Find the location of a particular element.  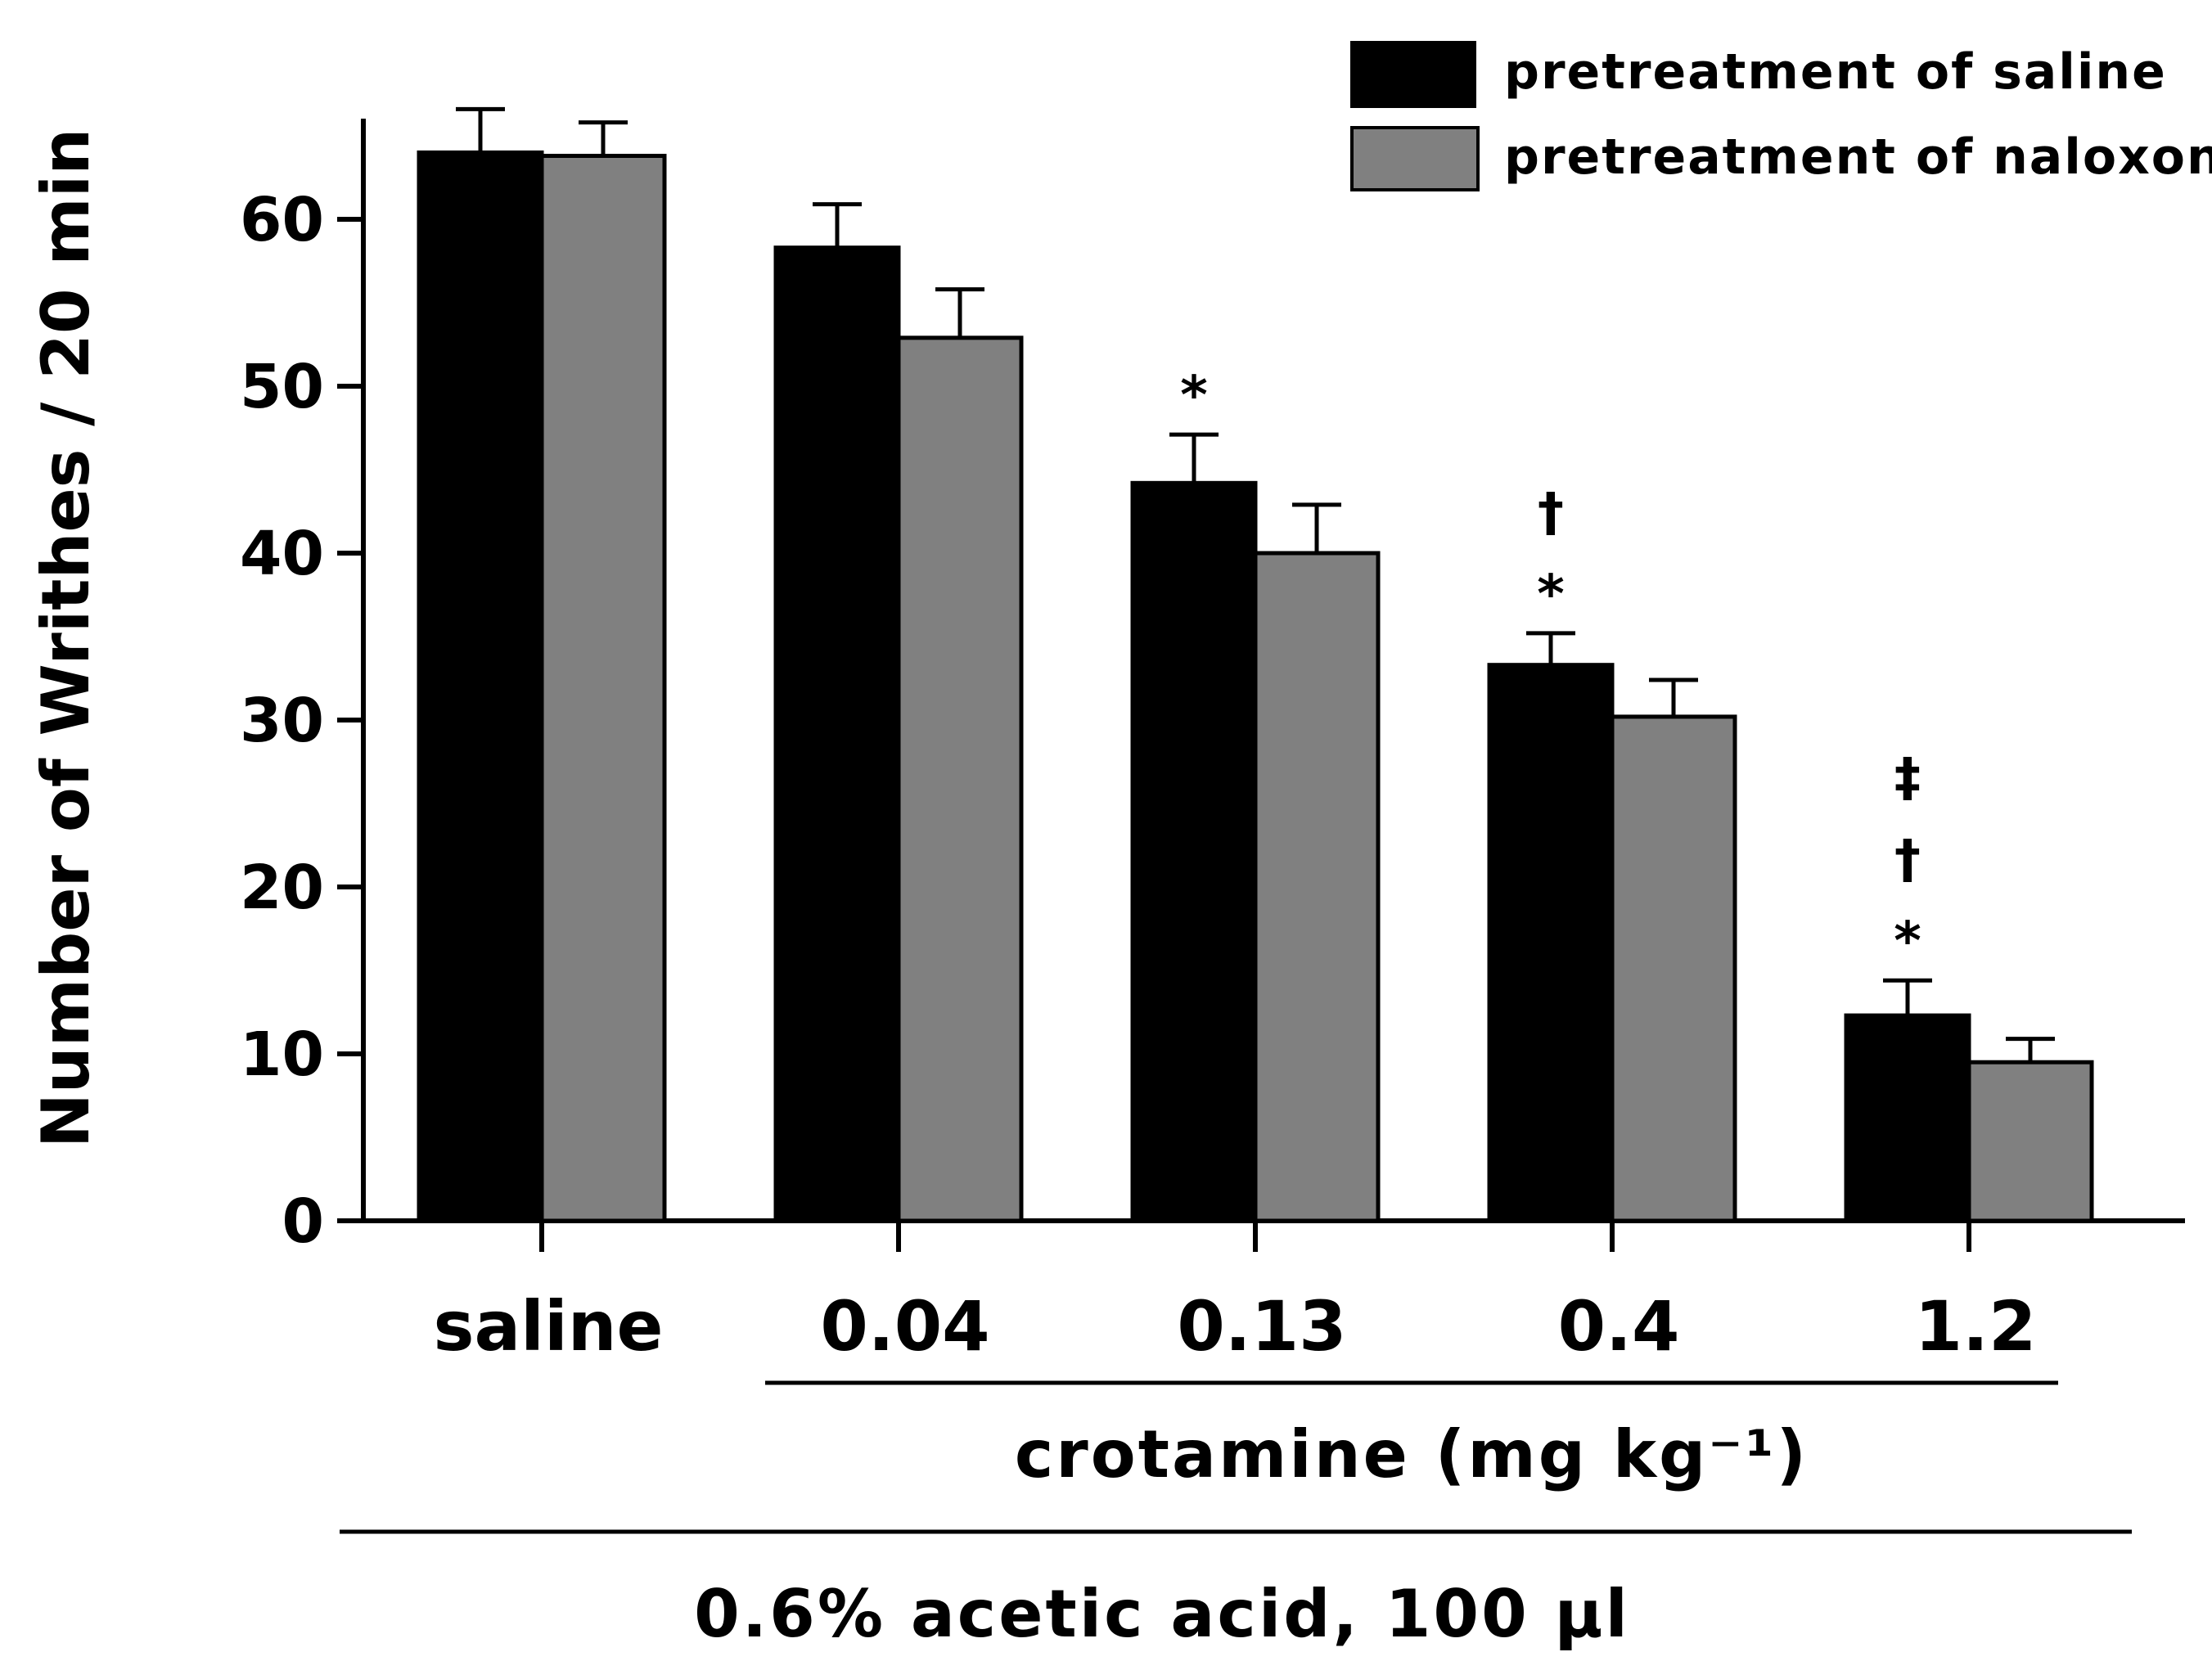

y-axis-label: Number of Writhes / 20 min is located at coordinates (66, 638).